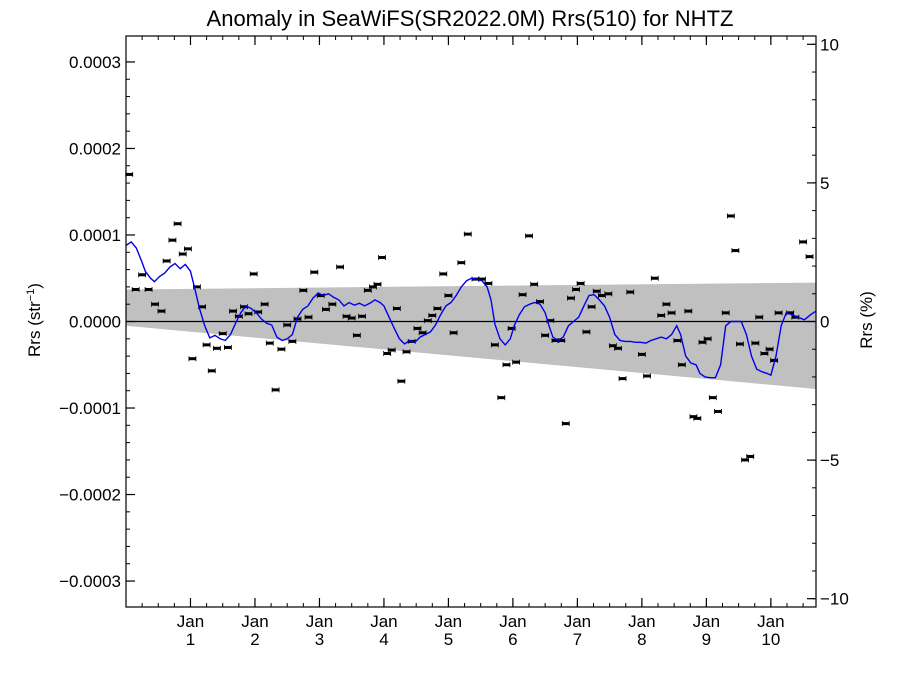  I want to click on y-axis-left-label: Rrs (str−1), so click(34, 320).